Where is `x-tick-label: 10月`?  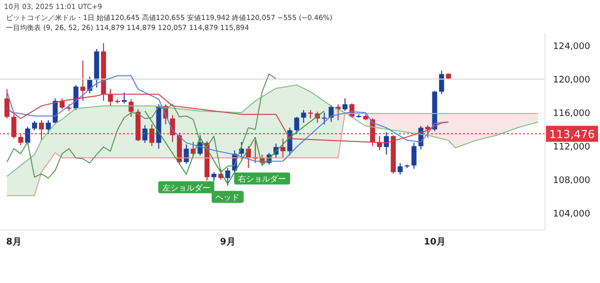 x-tick-label: 10月 is located at coordinates (435, 242).